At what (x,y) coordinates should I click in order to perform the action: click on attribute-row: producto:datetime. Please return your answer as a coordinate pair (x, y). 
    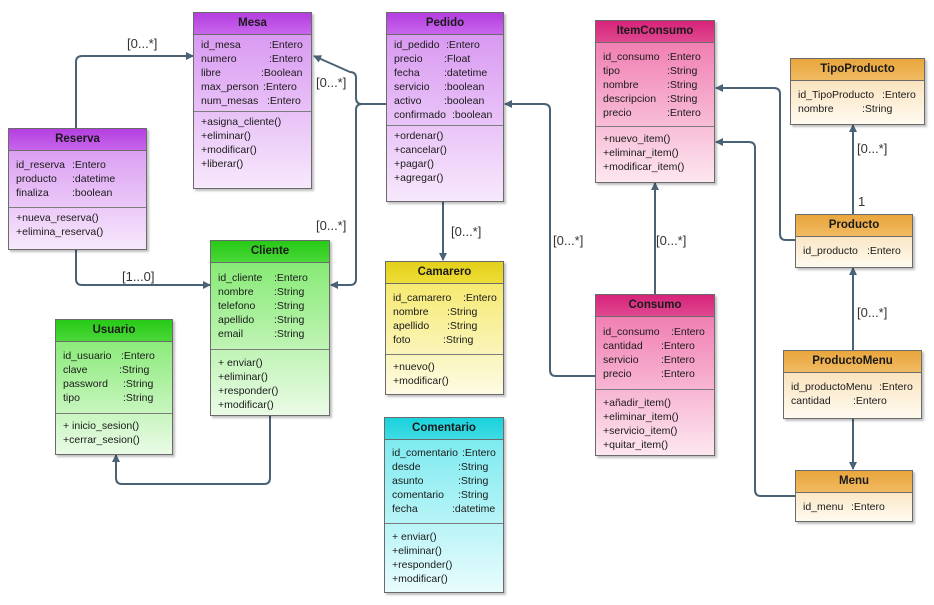
    Looking at the image, I should click on (66, 179).